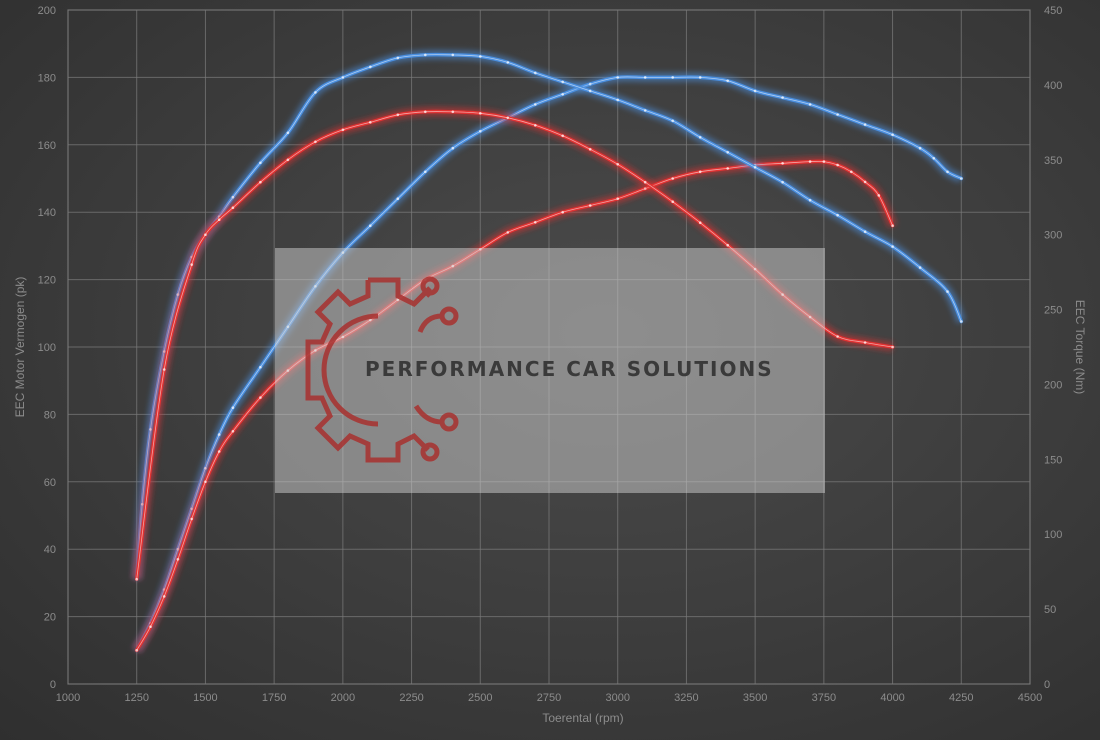 This screenshot has height=740, width=1100. What do you see at coordinates (824, 698) in the screenshot?
I see `x-tick-label: 3750` at bounding box center [824, 698].